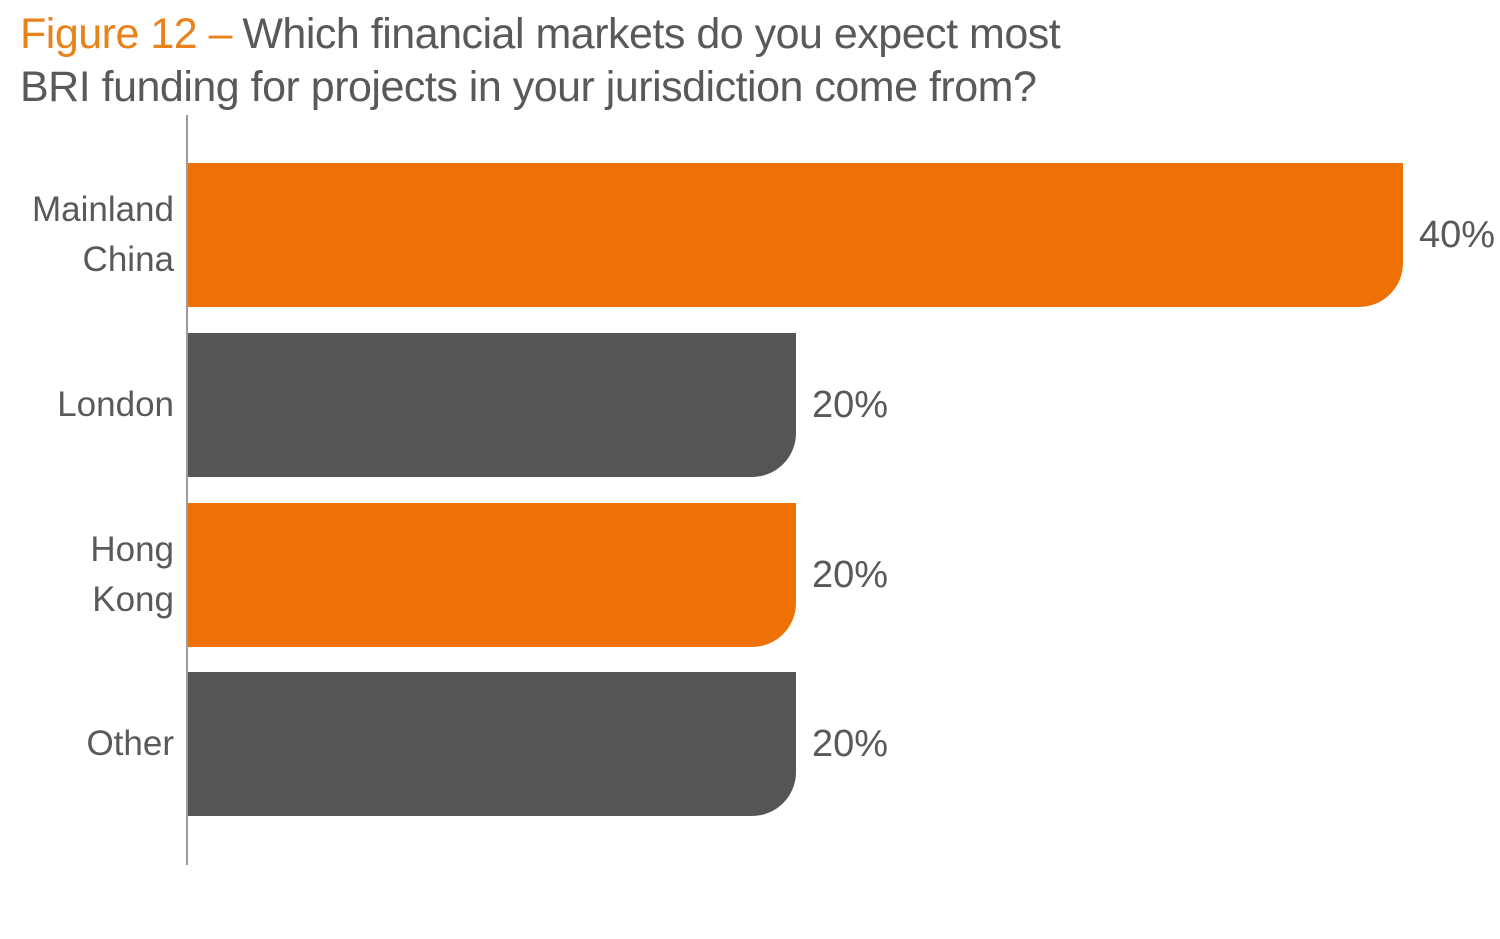 Image resolution: width=1500 pixels, height=939 pixels. I want to click on value-label-hong-kong: 20%, so click(850, 574).